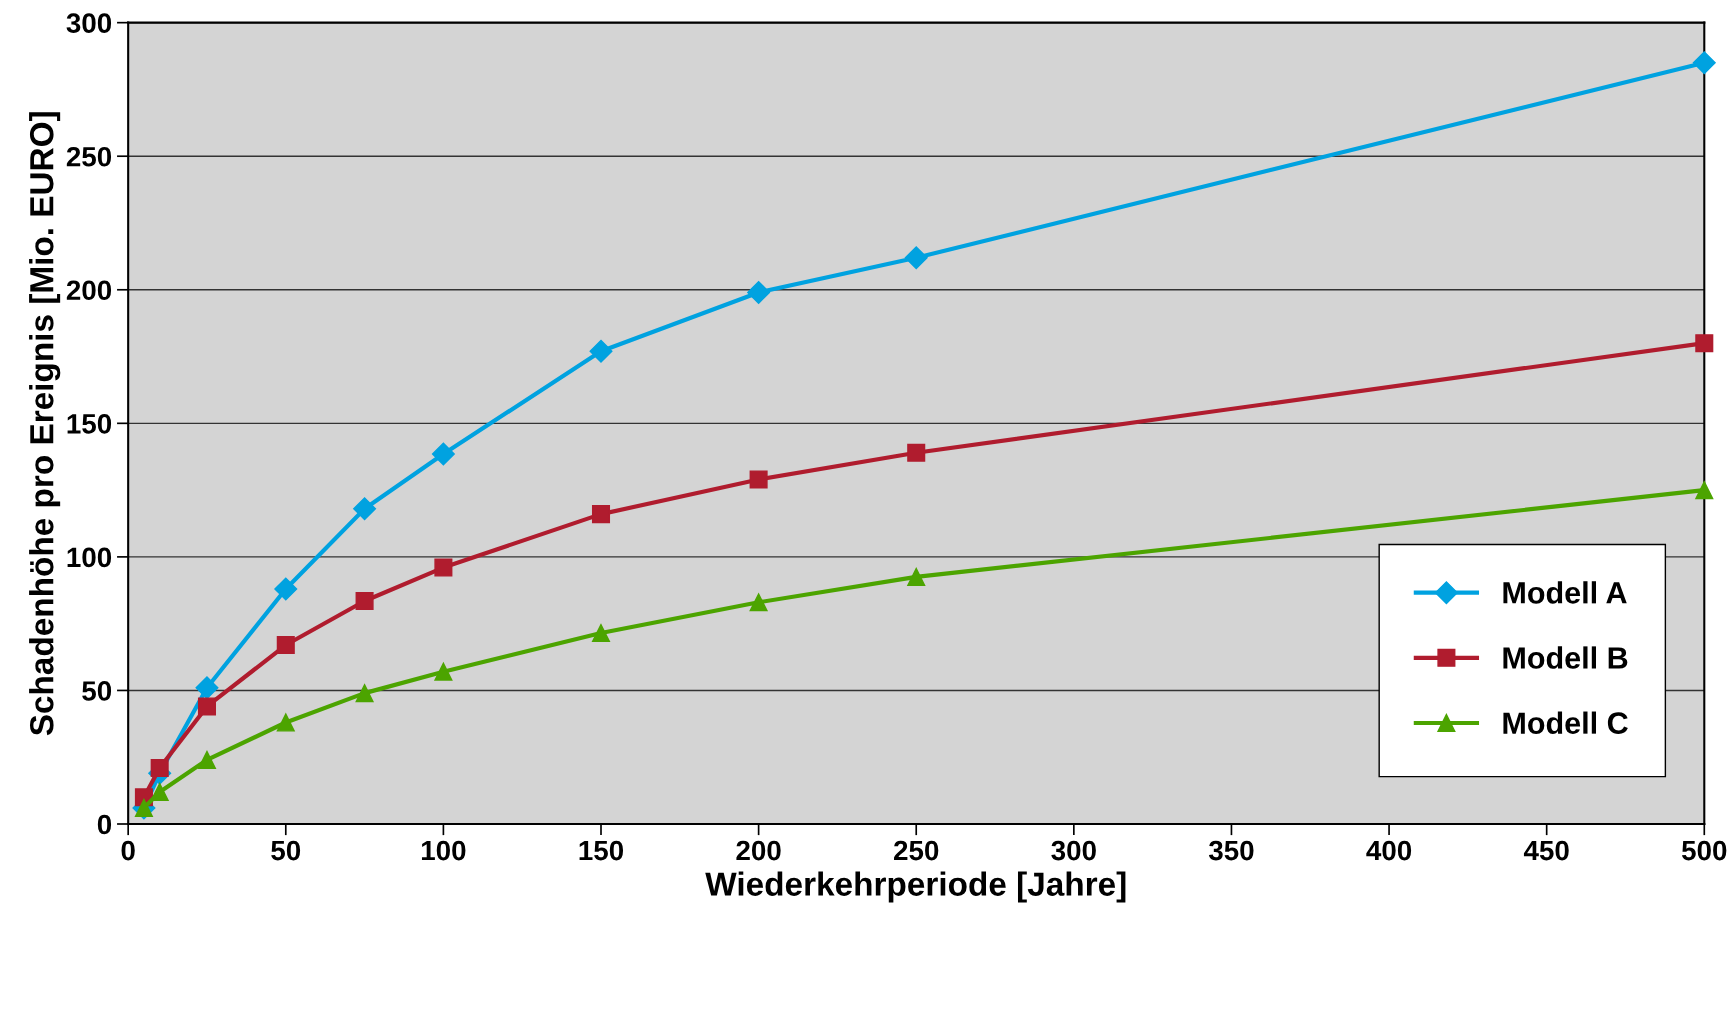  Describe the element at coordinates (443, 850) in the screenshot. I see `x-tick-label: 100` at that location.